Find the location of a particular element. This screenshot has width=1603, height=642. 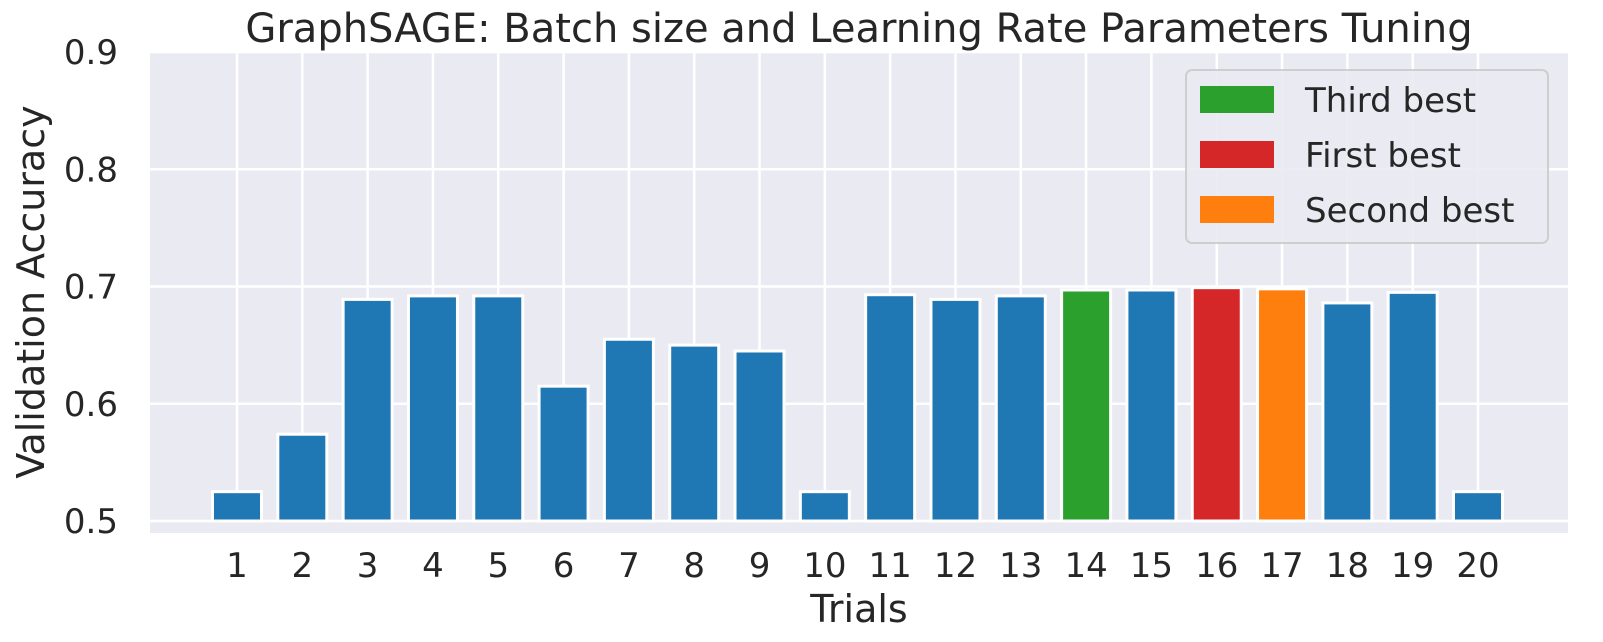

y-tick-labels: 0.5 0.6 0.7 0.8 0.9 is located at coordinates (91, 287).